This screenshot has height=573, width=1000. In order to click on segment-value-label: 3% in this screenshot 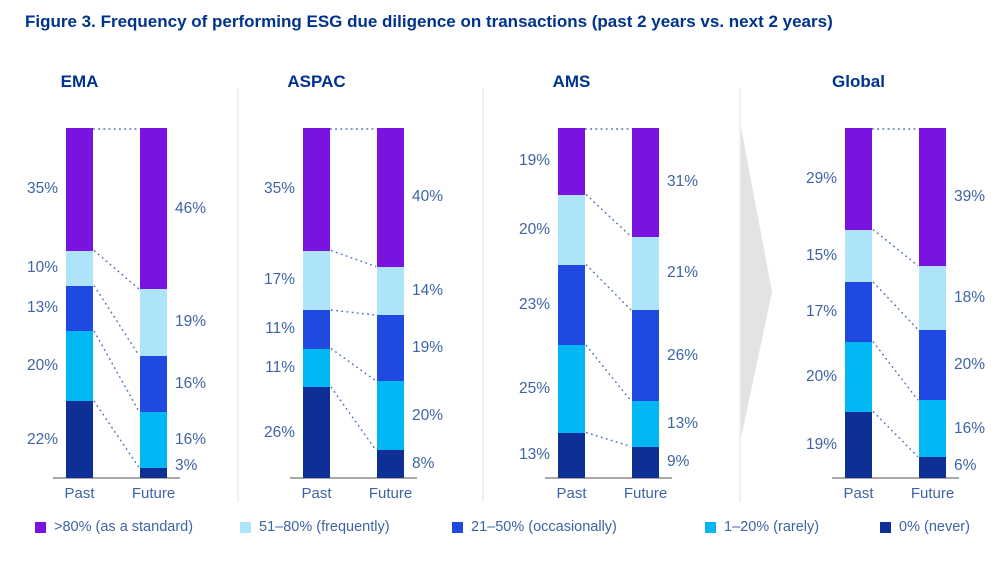, I will do `click(186, 465)`.